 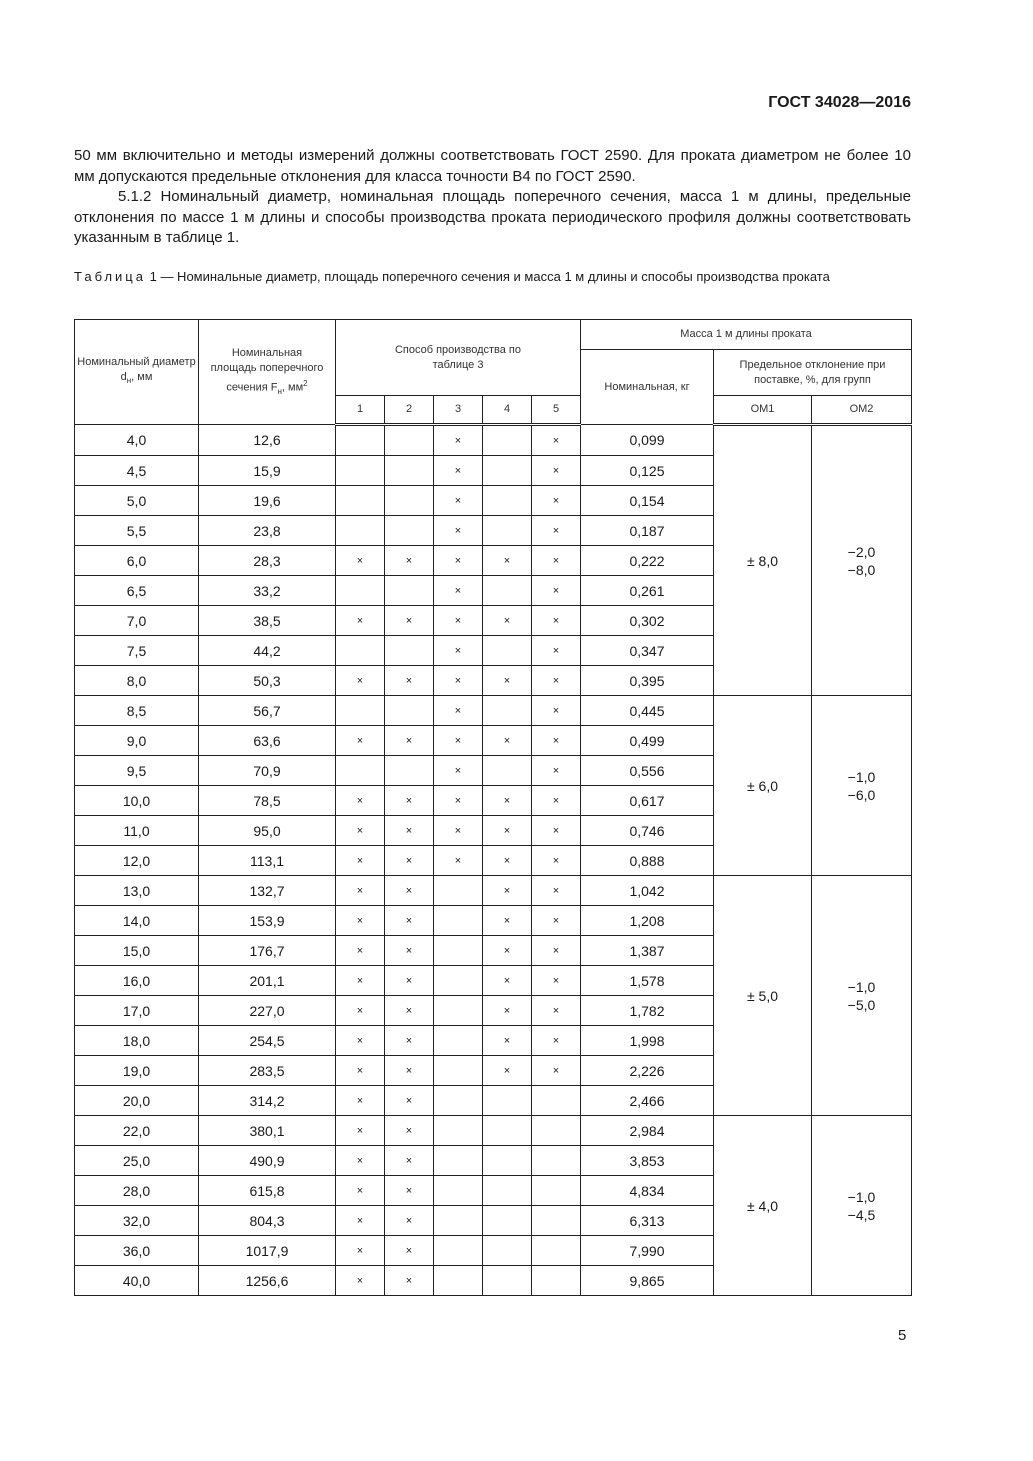 What do you see at coordinates (647, 387) in the screenshot?
I see `header-mass-nominal: Номинальная, кг` at bounding box center [647, 387].